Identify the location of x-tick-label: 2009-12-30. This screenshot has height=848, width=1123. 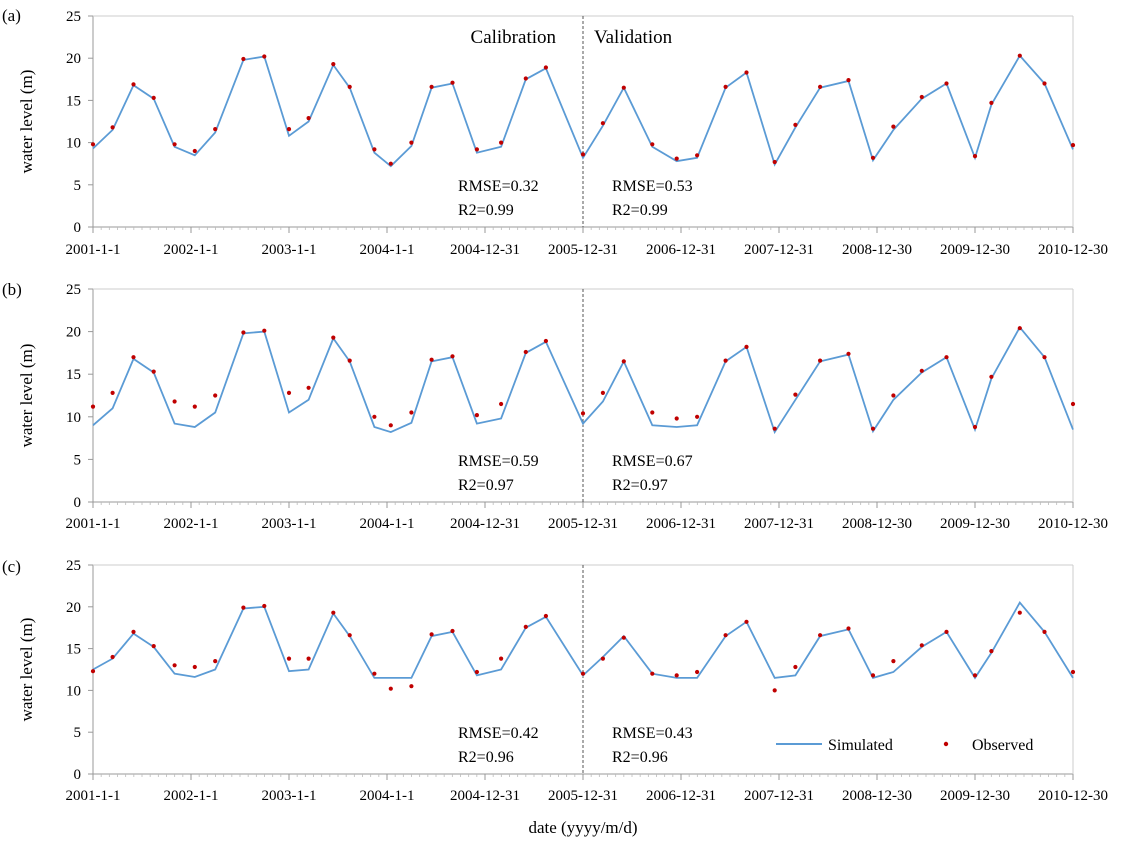
(975, 796).